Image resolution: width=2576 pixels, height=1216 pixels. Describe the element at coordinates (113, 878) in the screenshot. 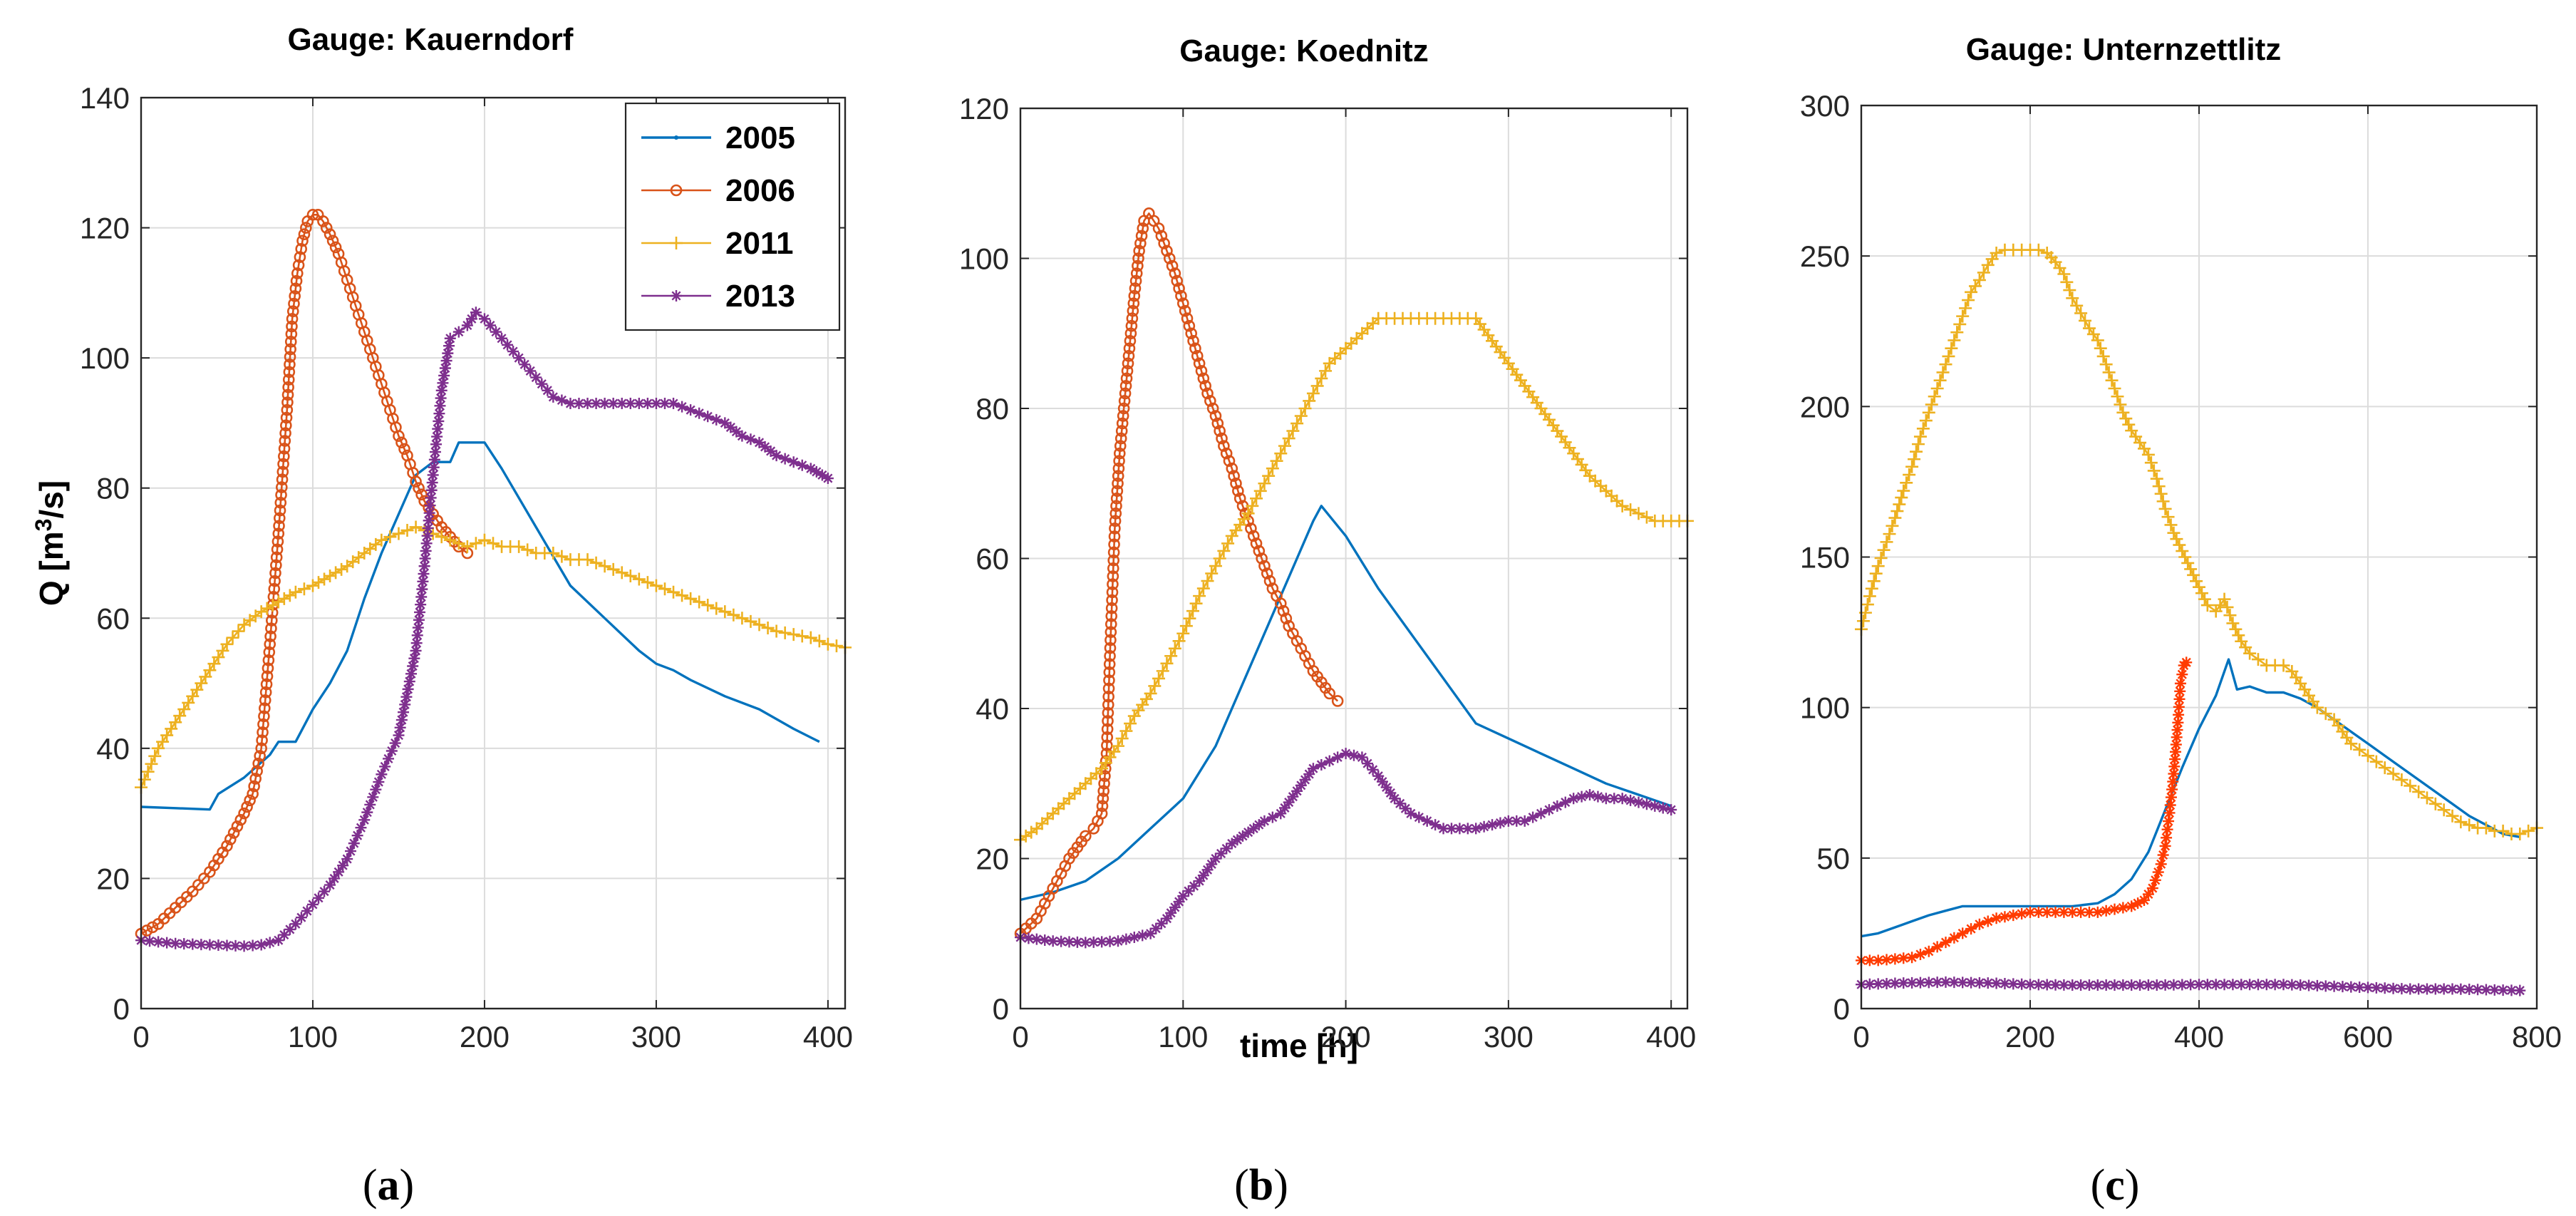

I see `y-tick-label: 20` at that location.